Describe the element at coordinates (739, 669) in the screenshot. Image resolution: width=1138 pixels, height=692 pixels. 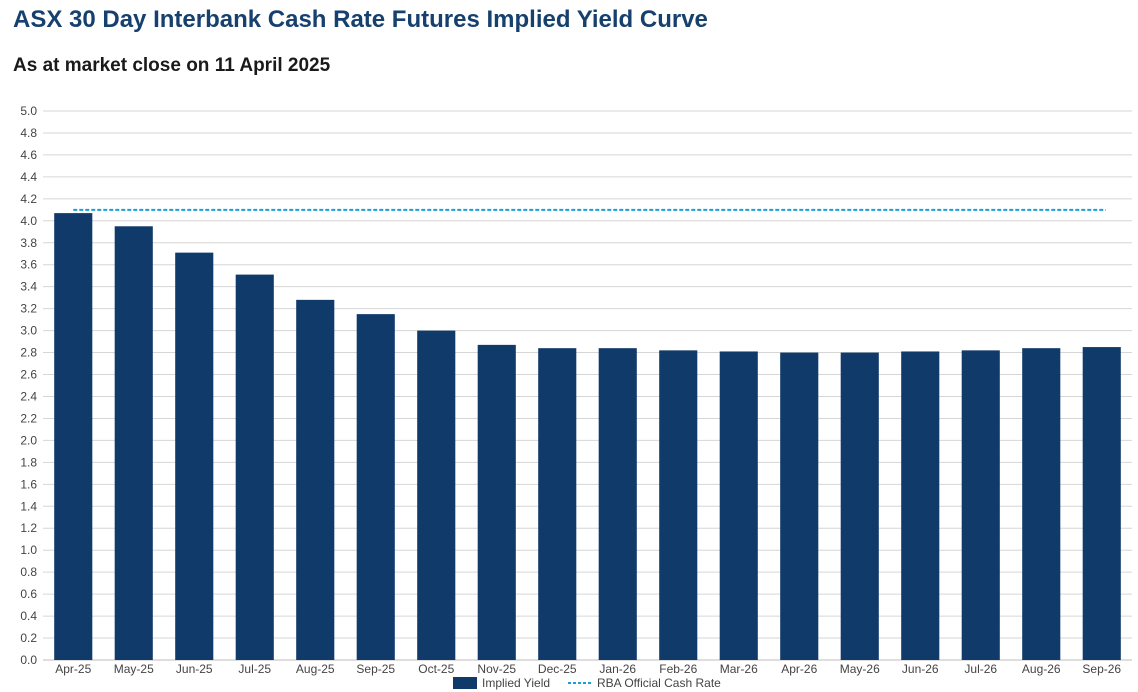
I see `x-tick-label: Mar-26` at that location.